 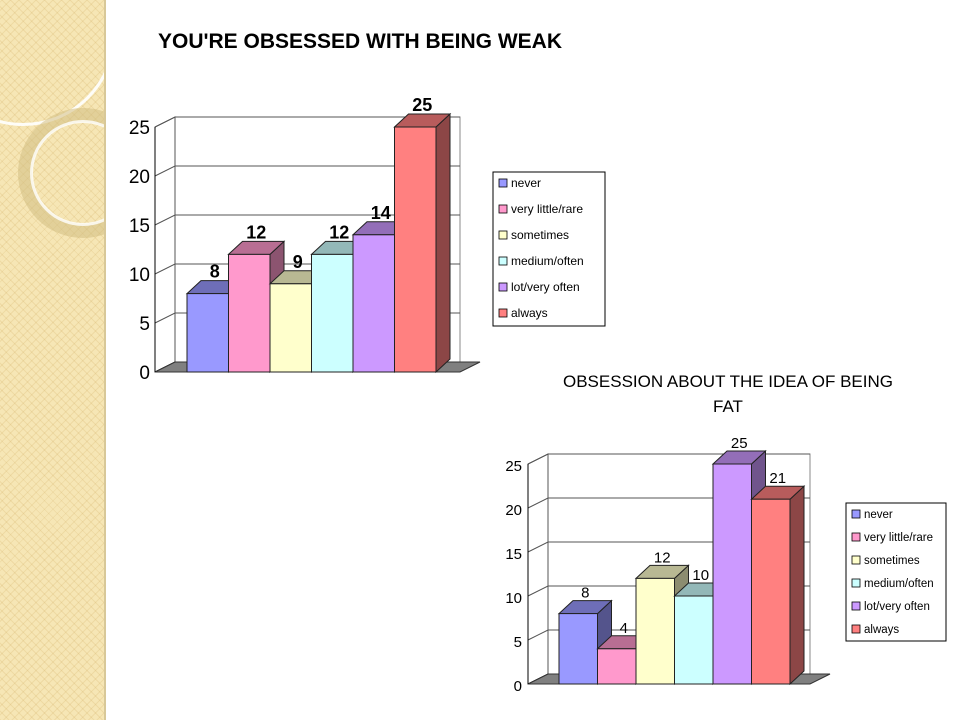 What do you see at coordinates (360, 41) in the screenshot?
I see `chart-title: YOU'RE OBSESSED WITH BEING WEAK` at bounding box center [360, 41].